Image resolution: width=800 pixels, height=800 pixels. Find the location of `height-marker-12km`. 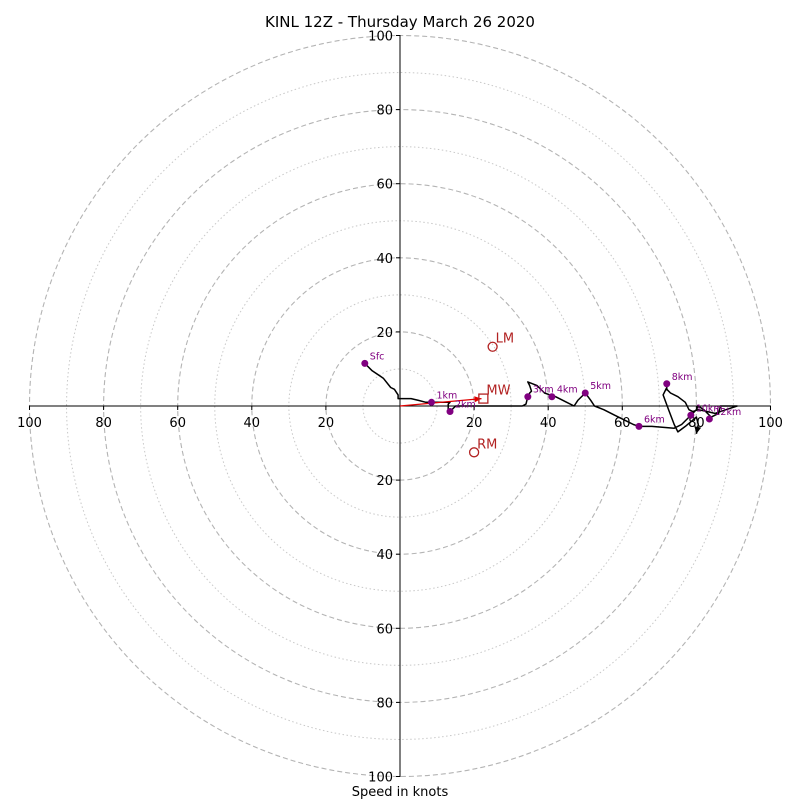

height-marker-12km is located at coordinates (709, 419).